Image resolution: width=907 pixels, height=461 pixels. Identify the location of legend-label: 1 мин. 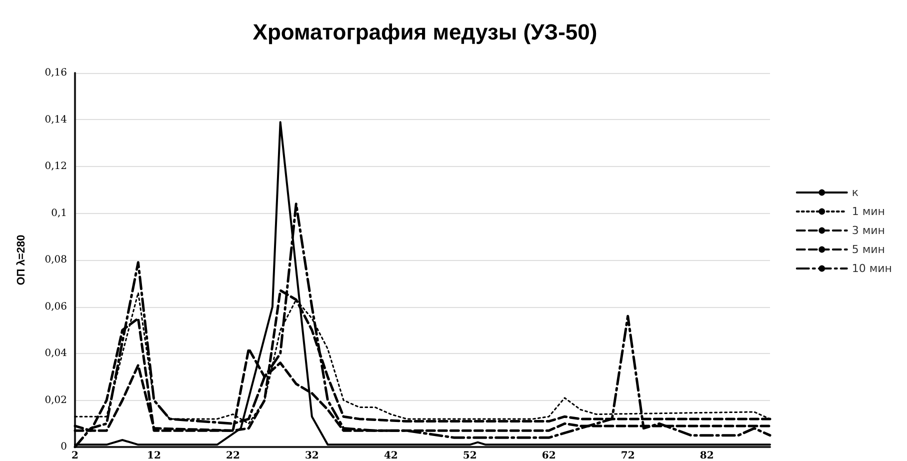
(869, 211).